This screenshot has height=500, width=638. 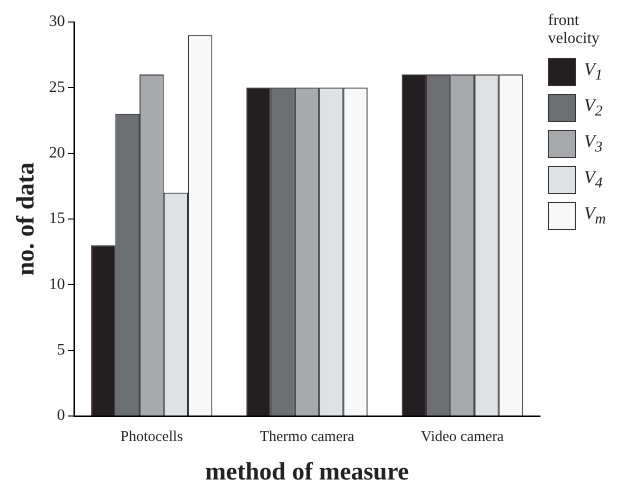 I want to click on text: V$_{m}$, so click(x=595, y=216).